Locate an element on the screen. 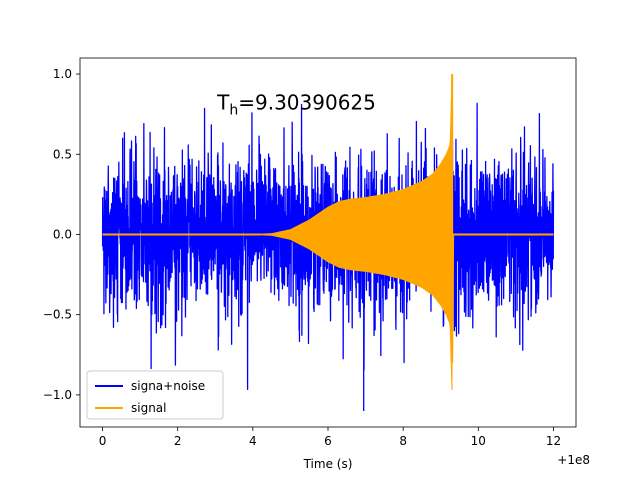 This screenshot has height=480, width=640. y-tick-label: 0.5 is located at coordinates (62, 154).